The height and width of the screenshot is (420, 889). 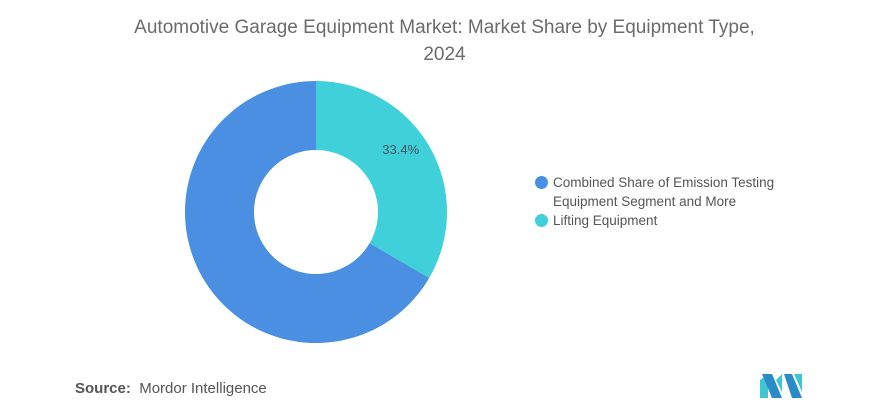 What do you see at coordinates (400, 149) in the screenshot?
I see `data-label: 33.4%` at bounding box center [400, 149].